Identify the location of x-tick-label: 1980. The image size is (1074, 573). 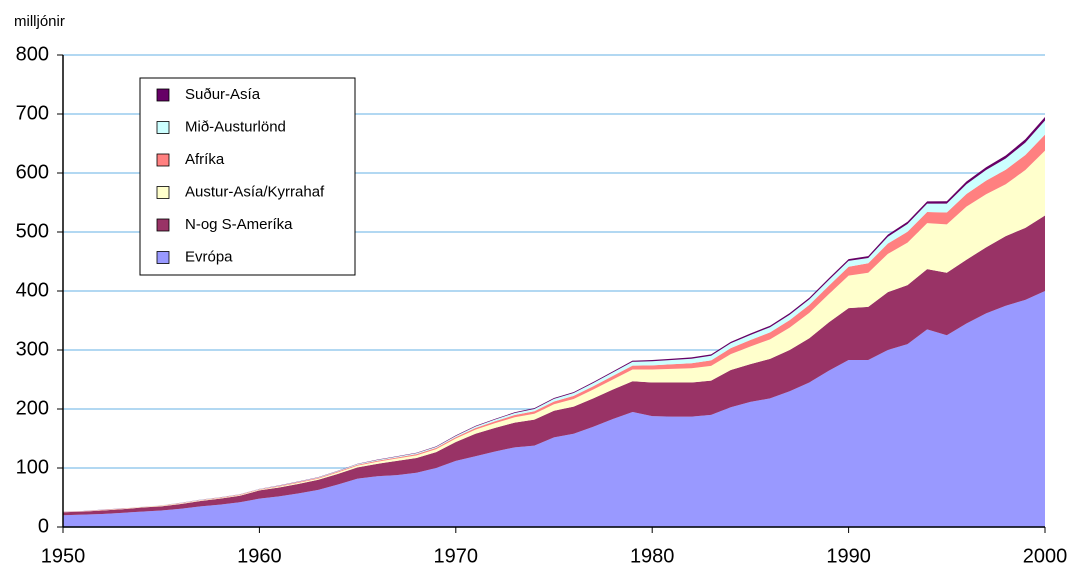
(652, 556).